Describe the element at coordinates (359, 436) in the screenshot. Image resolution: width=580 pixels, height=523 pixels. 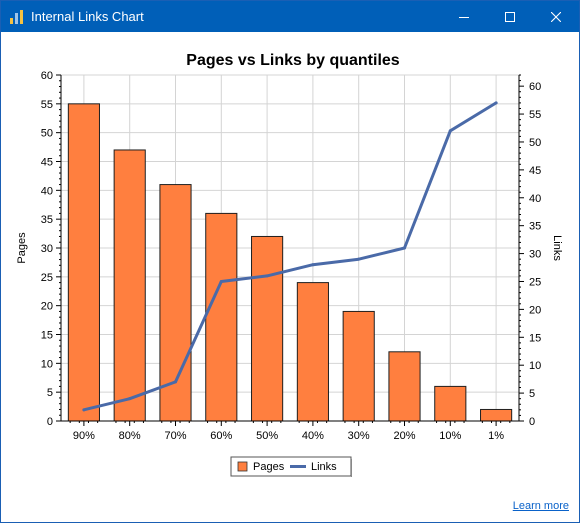
I see `x-tick-label: 30%` at that location.